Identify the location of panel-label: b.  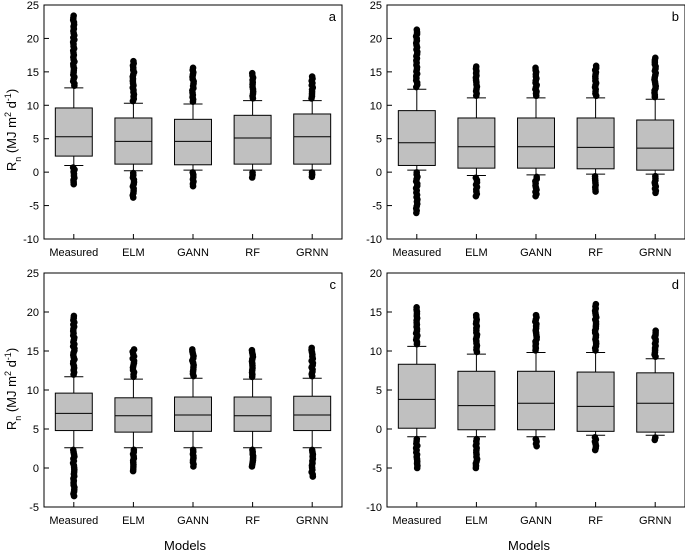
(675, 16).